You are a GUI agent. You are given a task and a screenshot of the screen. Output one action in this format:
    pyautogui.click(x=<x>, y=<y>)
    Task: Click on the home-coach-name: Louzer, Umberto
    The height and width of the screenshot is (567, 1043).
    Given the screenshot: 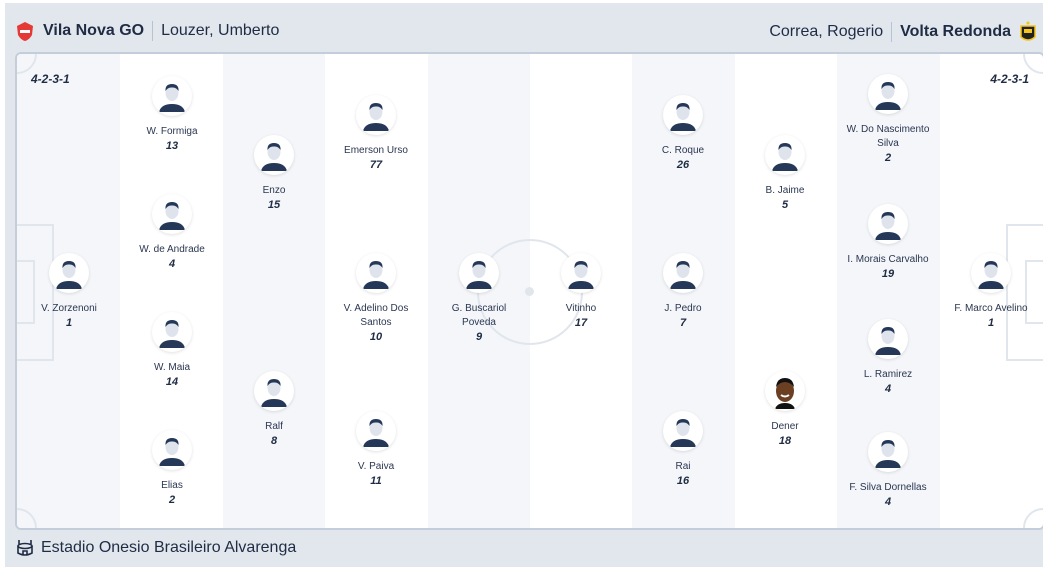 What is the action you would take?
    pyautogui.click(x=220, y=30)
    